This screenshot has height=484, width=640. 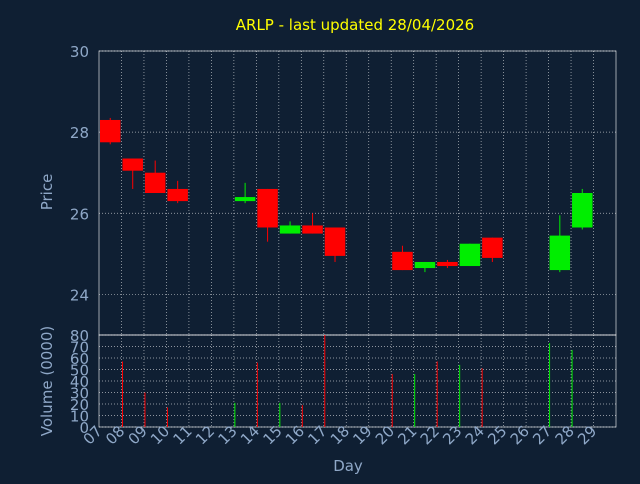 What do you see at coordinates (79, 348) in the screenshot?
I see `volume-tick-label: 70` at bounding box center [79, 348].